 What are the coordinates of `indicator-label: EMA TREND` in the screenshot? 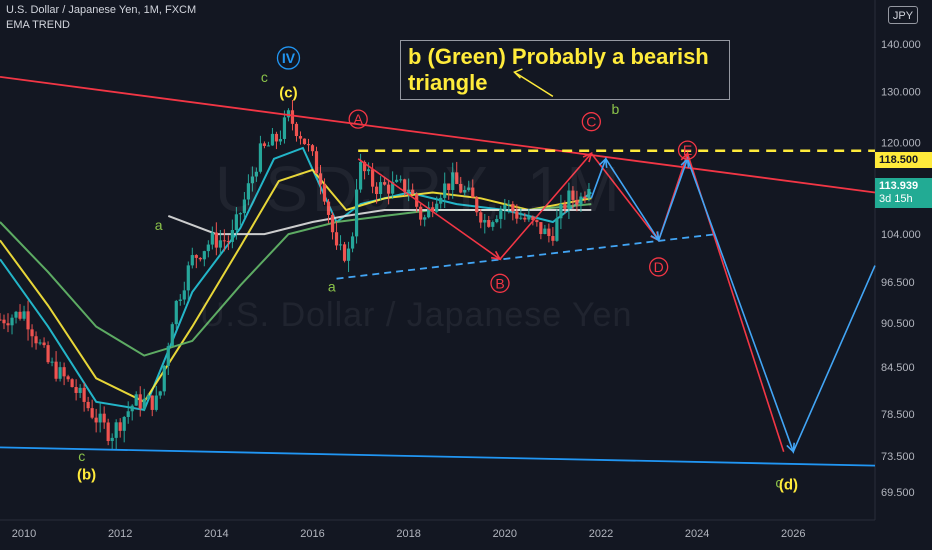 It's located at (38, 25).